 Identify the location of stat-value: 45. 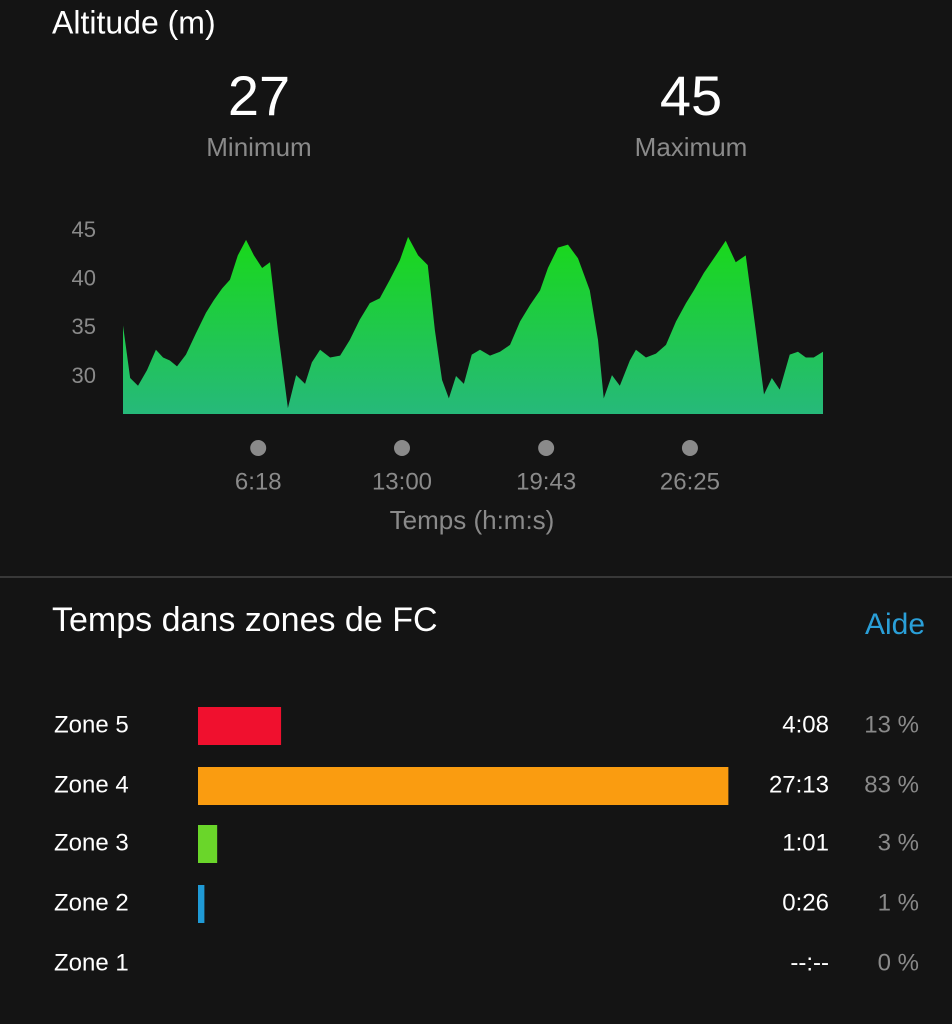
(691, 95).